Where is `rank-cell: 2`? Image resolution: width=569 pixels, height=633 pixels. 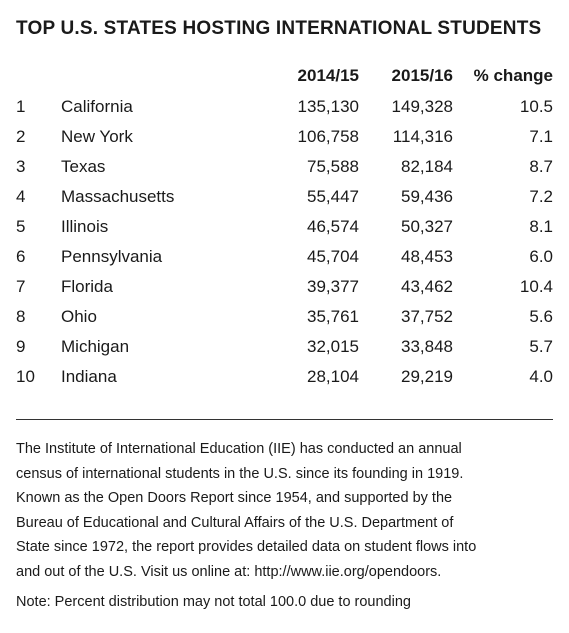
rank-cell: 2 is located at coordinates (21, 136).